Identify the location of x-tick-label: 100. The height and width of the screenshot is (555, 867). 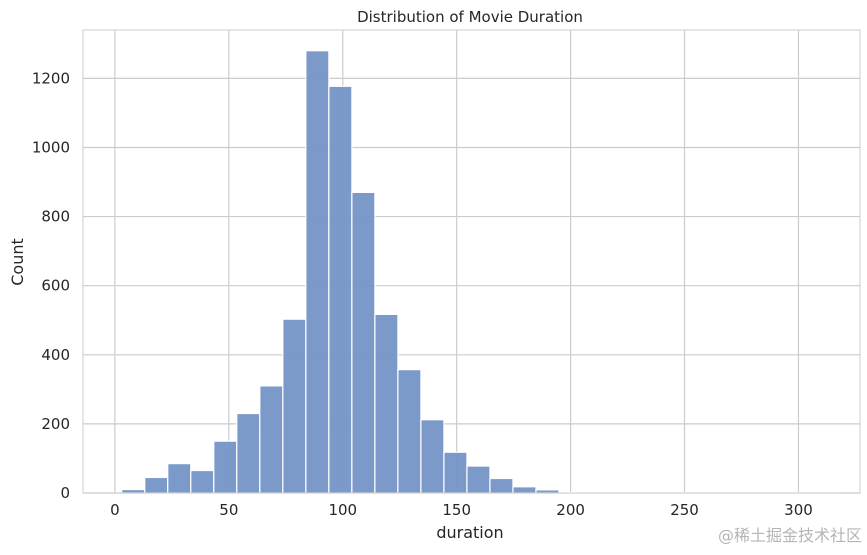
(342, 510).